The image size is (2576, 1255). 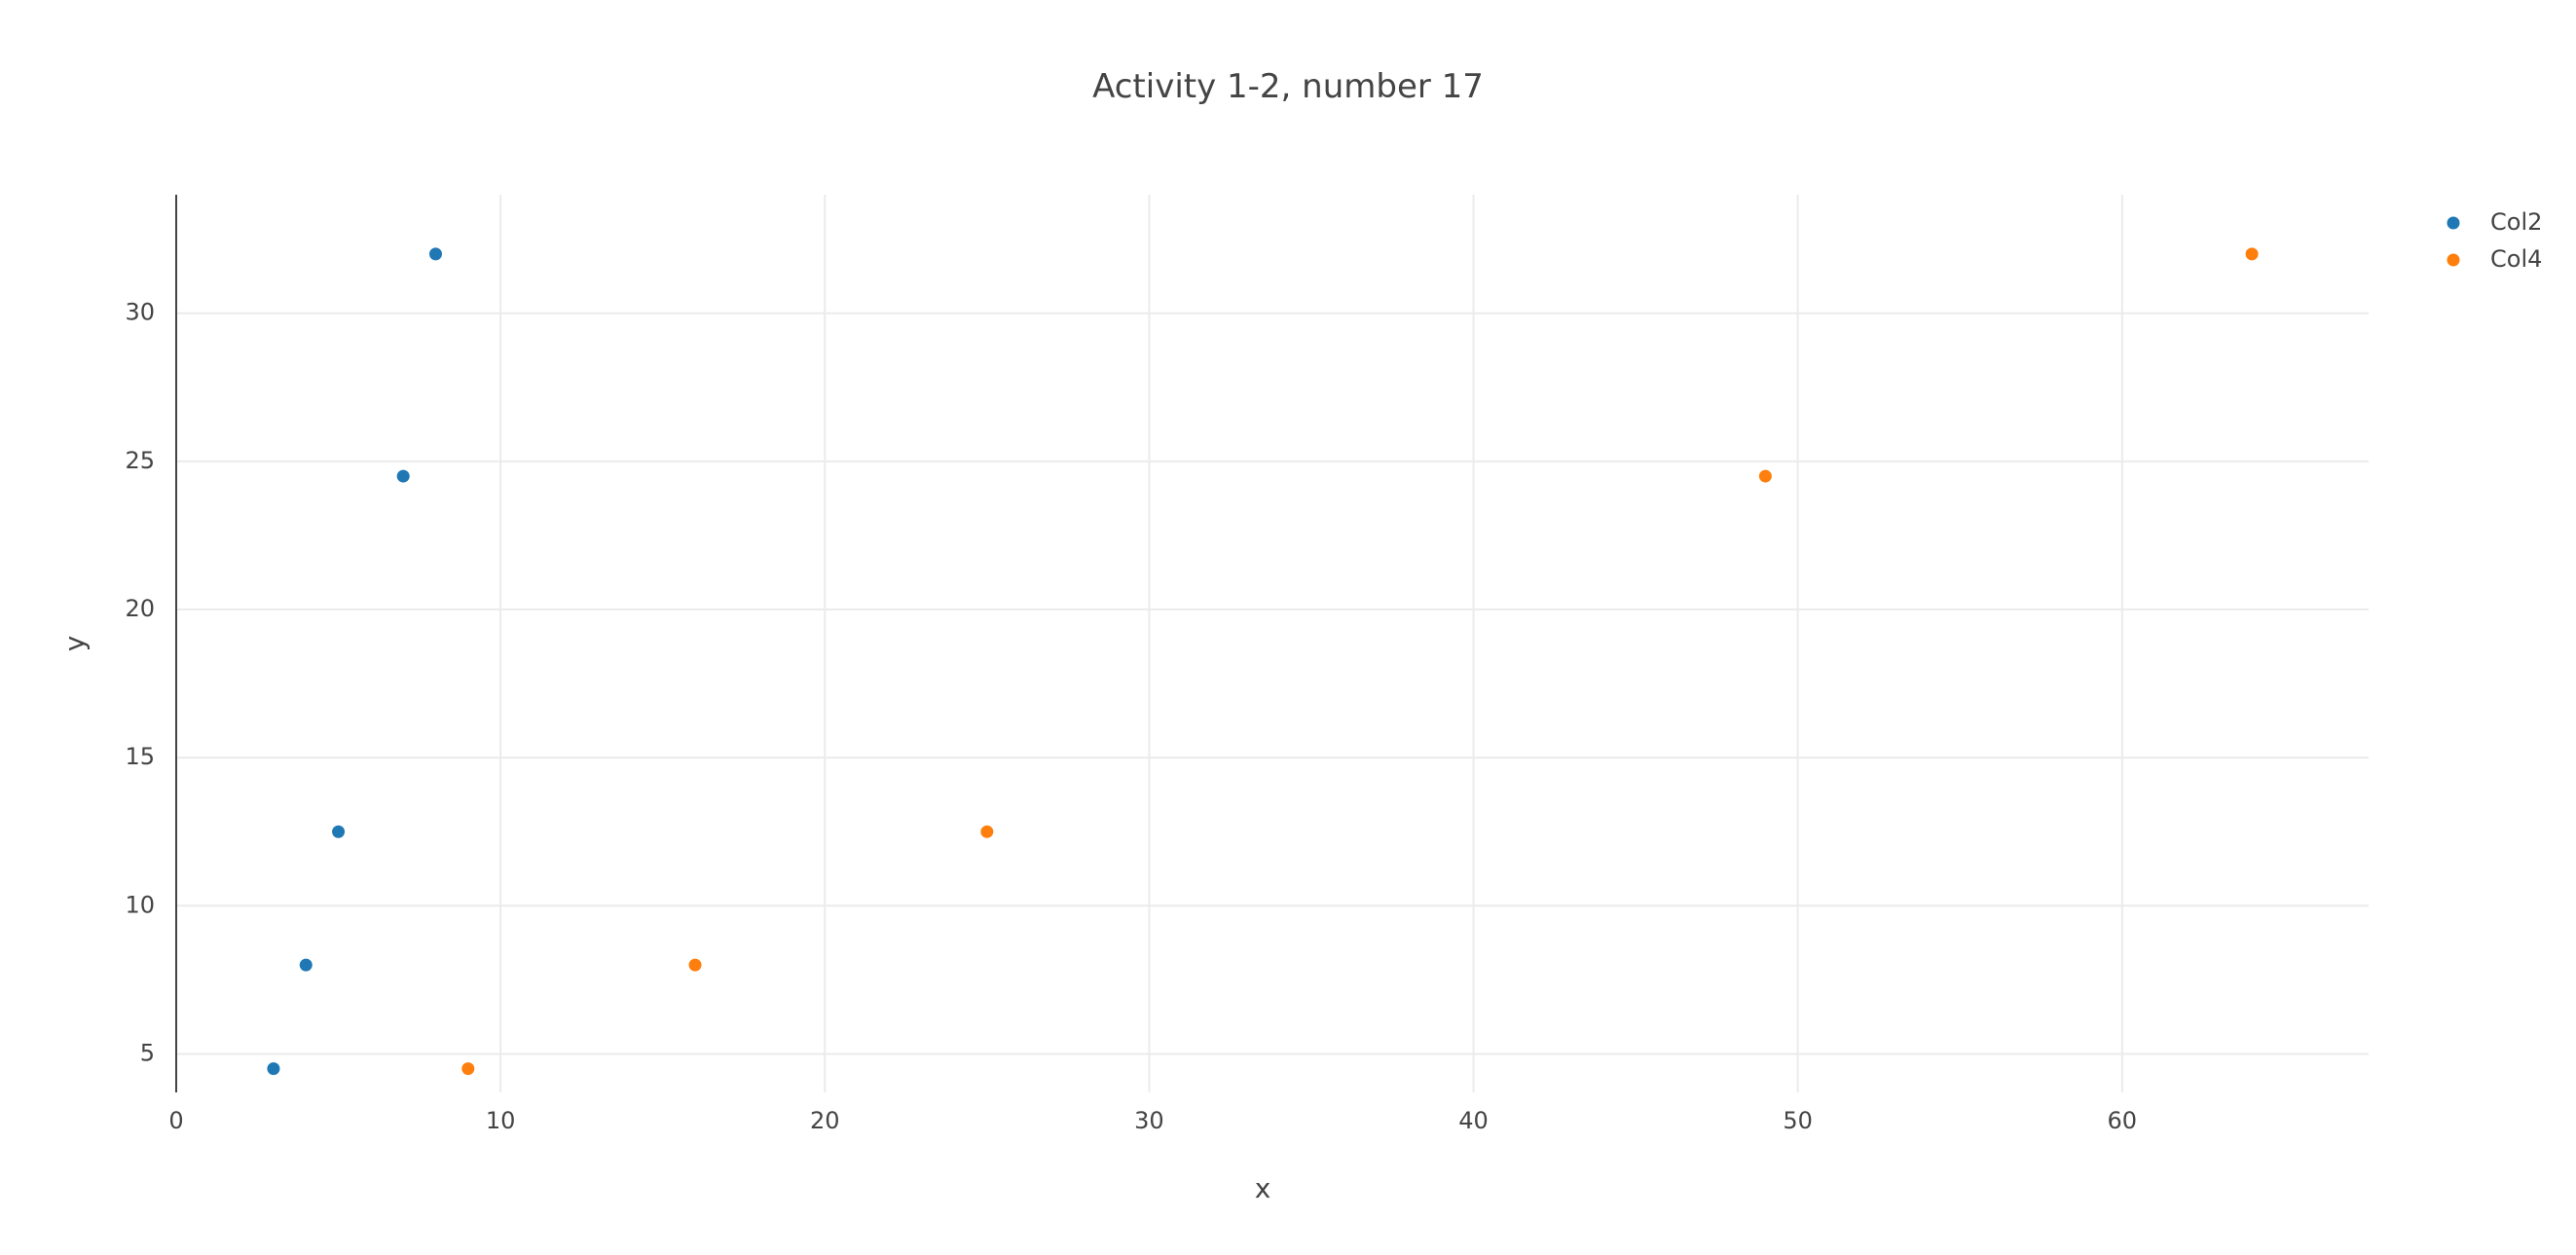 I want to click on x-tick-label: 0, so click(x=175, y=1120).